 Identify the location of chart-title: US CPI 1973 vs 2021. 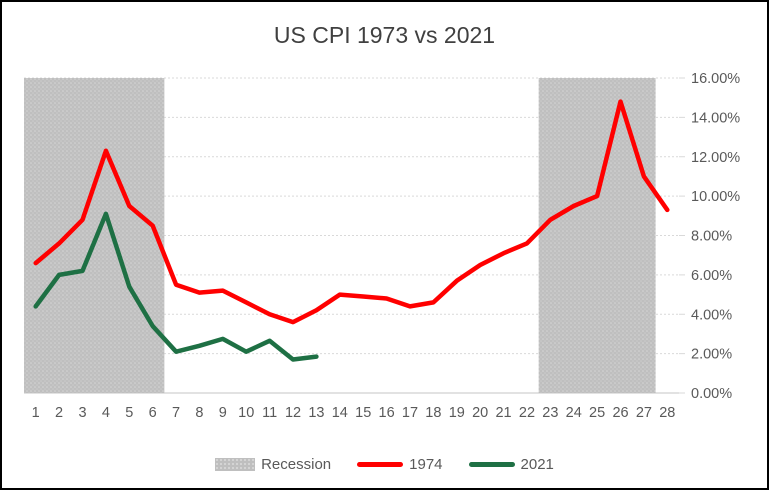
(384, 35).